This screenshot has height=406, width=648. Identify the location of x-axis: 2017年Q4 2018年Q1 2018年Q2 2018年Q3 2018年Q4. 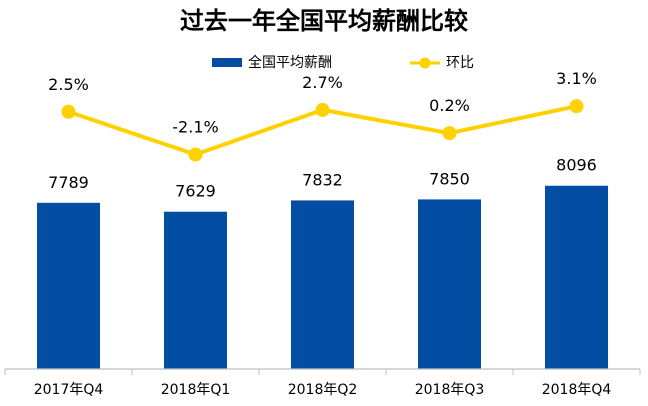
(322, 383).